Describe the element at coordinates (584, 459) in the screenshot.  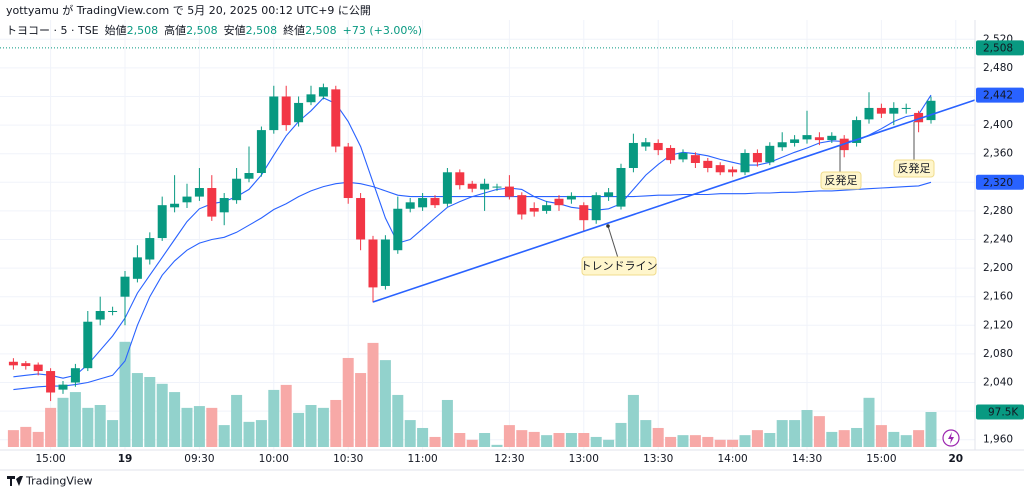
I see `x-tick-label: 13:00` at that location.